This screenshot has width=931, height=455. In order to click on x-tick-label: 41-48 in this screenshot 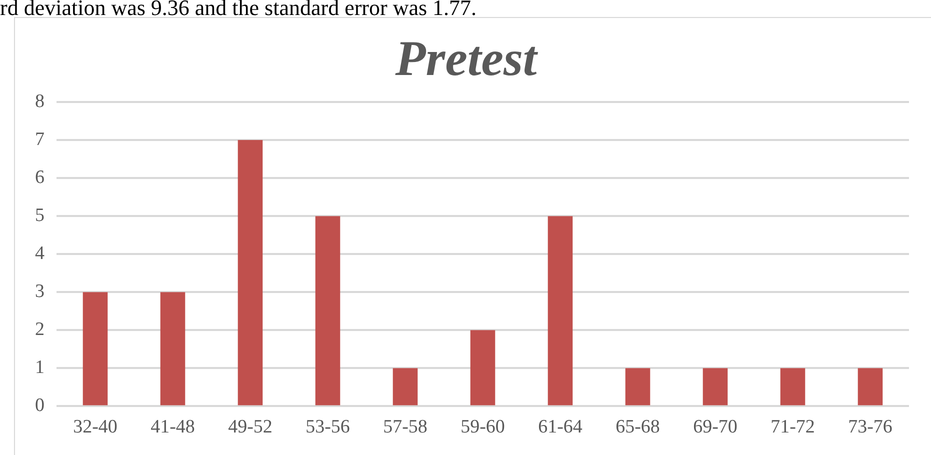, I will do `click(172, 427)`.